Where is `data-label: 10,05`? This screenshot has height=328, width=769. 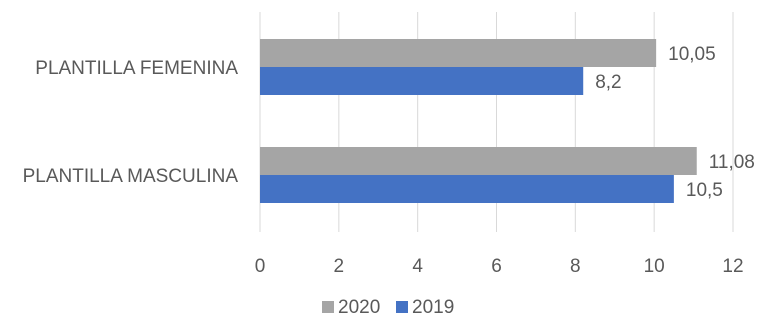 data-label: 10,05 is located at coordinates (692, 54).